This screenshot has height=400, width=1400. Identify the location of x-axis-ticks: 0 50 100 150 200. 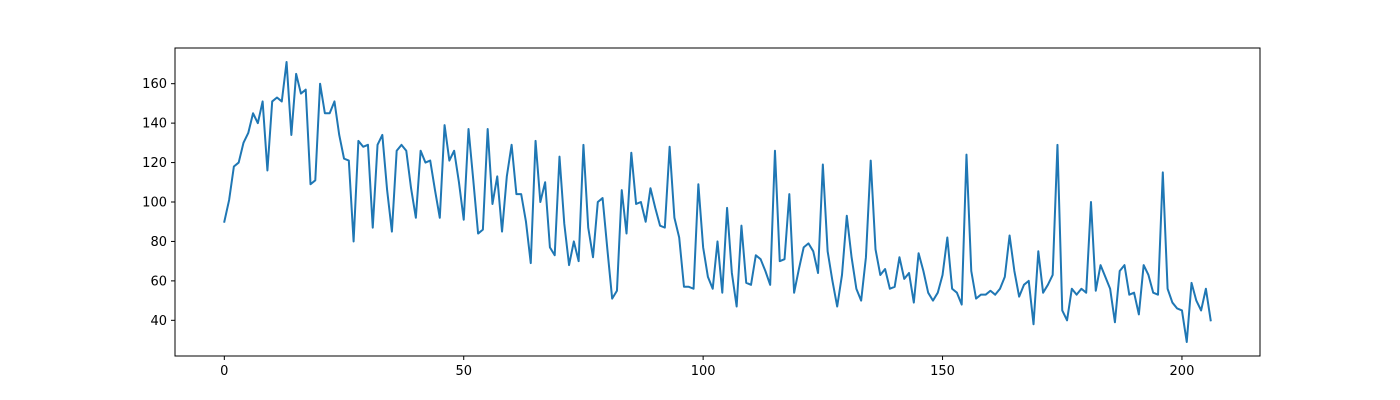
(707, 367).